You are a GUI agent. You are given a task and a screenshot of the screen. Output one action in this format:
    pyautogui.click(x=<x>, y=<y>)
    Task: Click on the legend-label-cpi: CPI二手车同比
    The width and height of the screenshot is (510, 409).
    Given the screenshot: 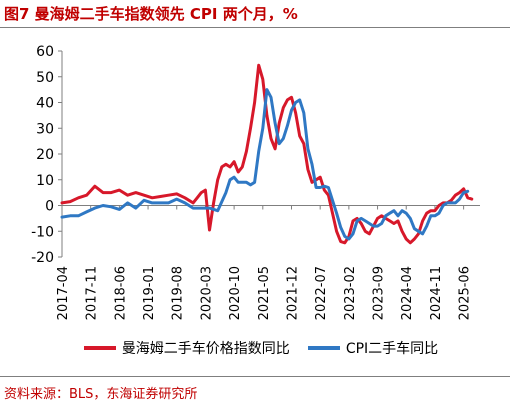 What is the action you would take?
    pyautogui.click(x=392, y=349)
    